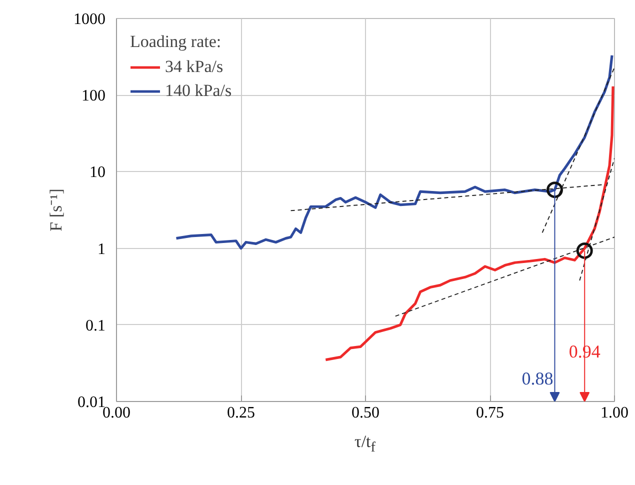 The height and width of the screenshot is (485, 635). I want to click on annotation: 0.88, so click(538, 378).